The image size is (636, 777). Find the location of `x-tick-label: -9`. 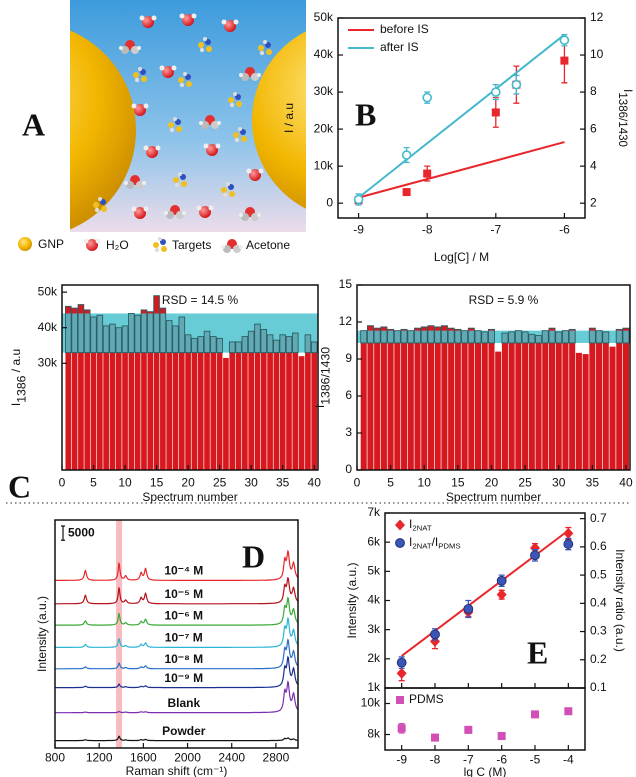

x-tick-label: -9 is located at coordinates (401, 760).